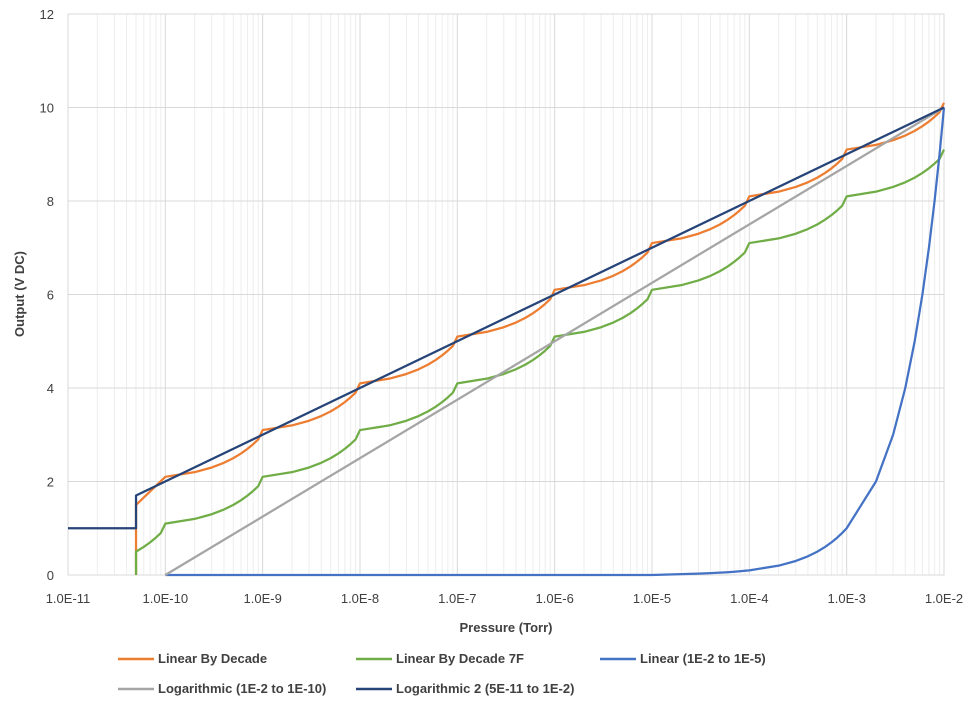 This screenshot has height=706, width=974. Describe the element at coordinates (944, 598) in the screenshot. I see `x-tick-label: 1.0E-2` at that location.